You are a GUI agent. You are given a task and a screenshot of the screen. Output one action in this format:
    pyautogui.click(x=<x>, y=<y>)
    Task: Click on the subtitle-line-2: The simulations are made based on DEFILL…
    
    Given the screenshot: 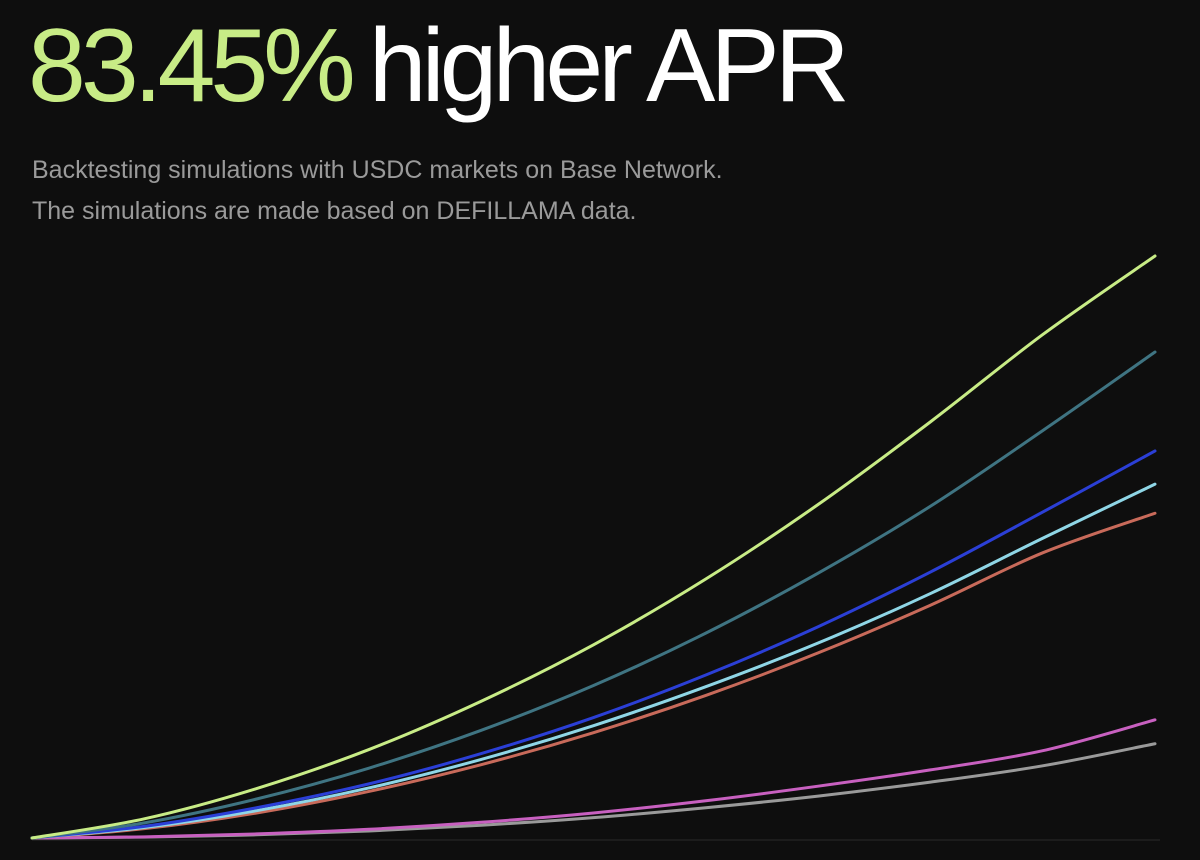 What is the action you would take?
    pyautogui.click(x=334, y=211)
    